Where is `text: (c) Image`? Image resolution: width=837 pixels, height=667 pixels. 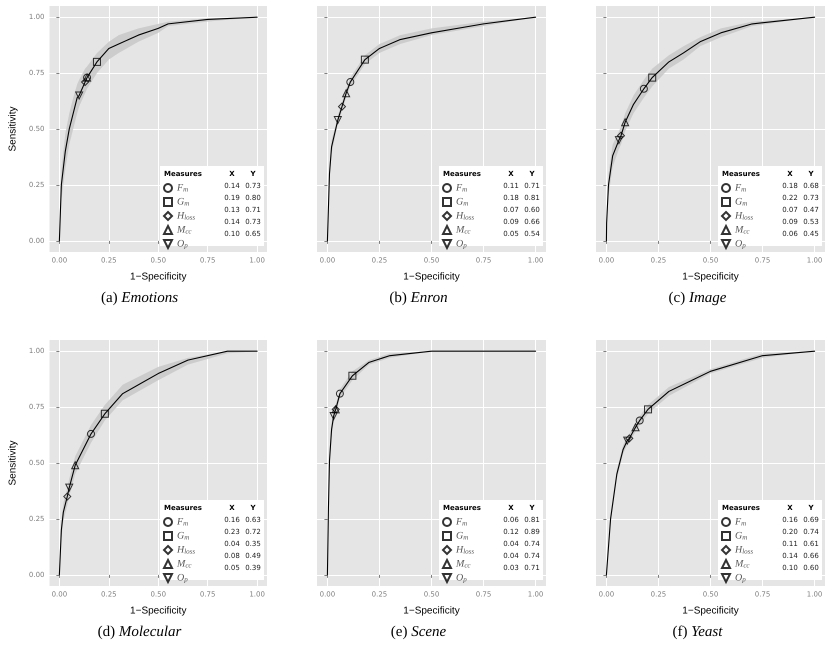
text: (c) Image is located at coordinates (698, 298).